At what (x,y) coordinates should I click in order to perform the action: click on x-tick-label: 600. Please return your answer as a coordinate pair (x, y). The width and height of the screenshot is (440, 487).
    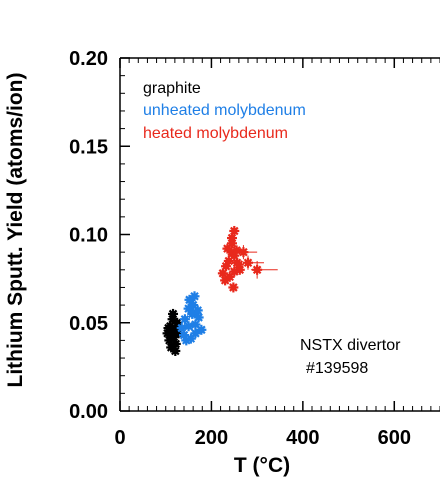
    Looking at the image, I should click on (394, 438).